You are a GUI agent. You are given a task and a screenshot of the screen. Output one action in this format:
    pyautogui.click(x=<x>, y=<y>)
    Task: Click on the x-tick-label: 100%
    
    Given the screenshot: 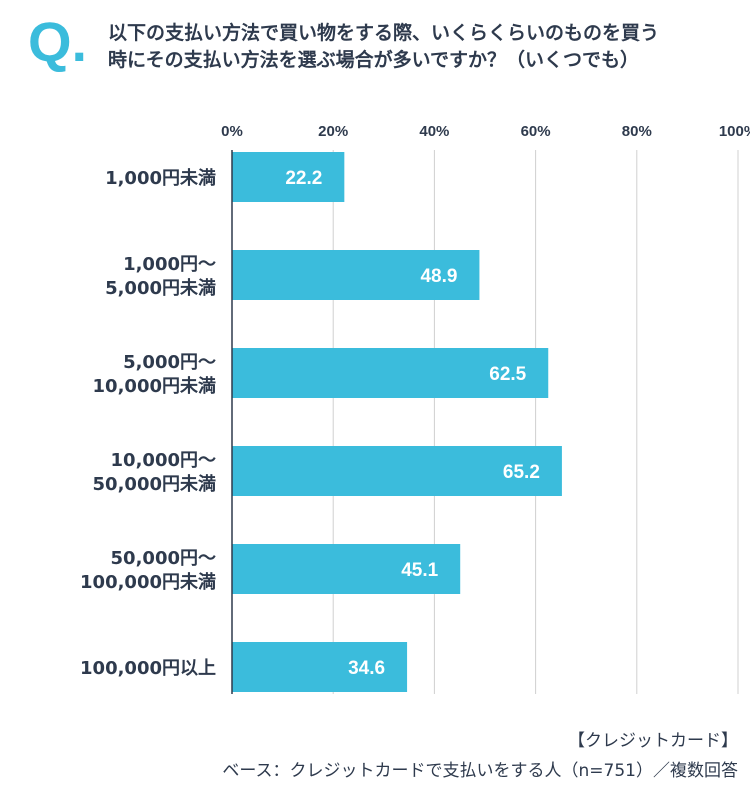 What is the action you would take?
    pyautogui.click(x=734, y=131)
    